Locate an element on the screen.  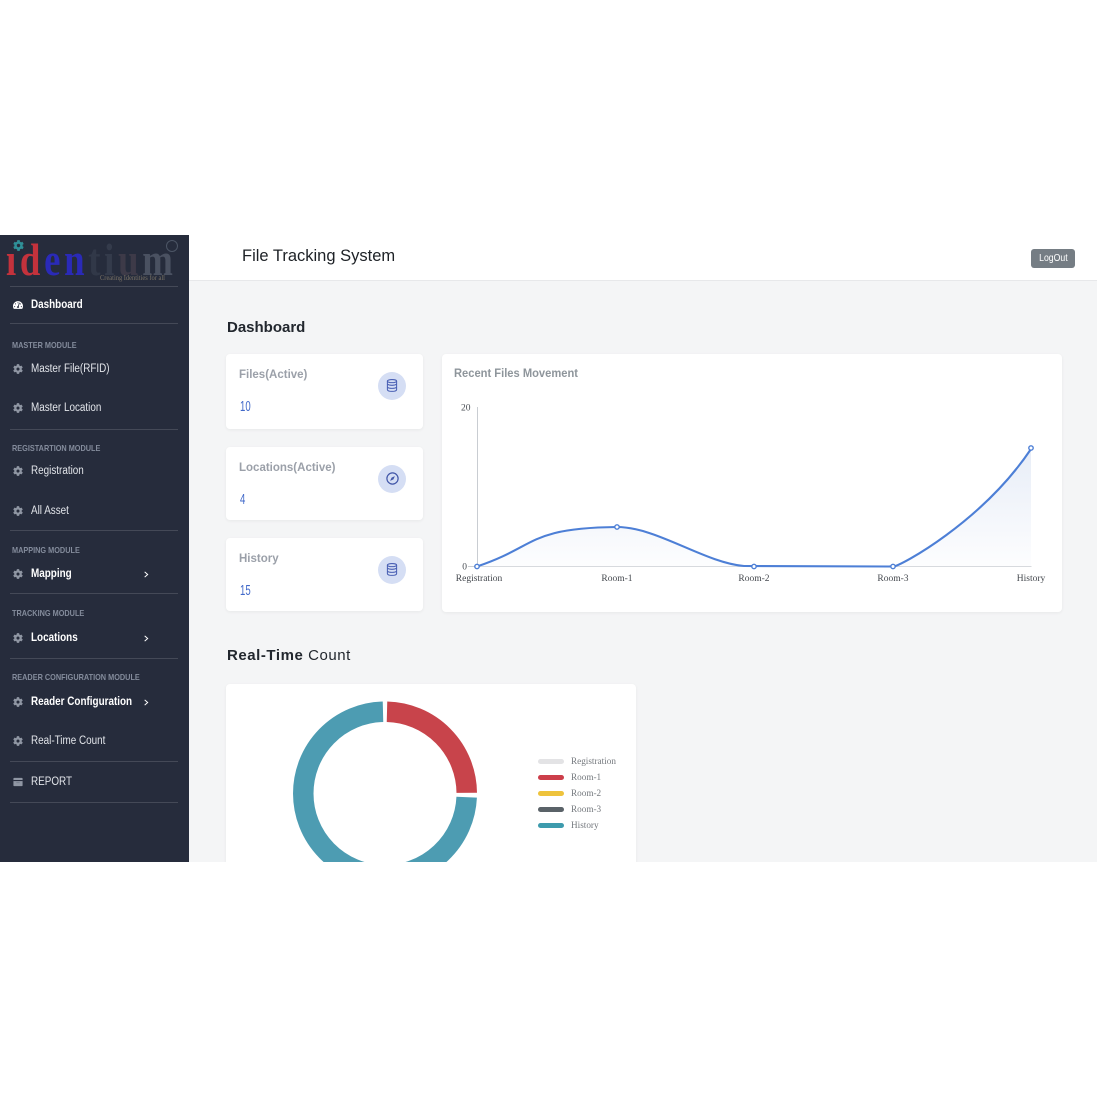
svg-text: 20 is located at coordinates (466, 409).